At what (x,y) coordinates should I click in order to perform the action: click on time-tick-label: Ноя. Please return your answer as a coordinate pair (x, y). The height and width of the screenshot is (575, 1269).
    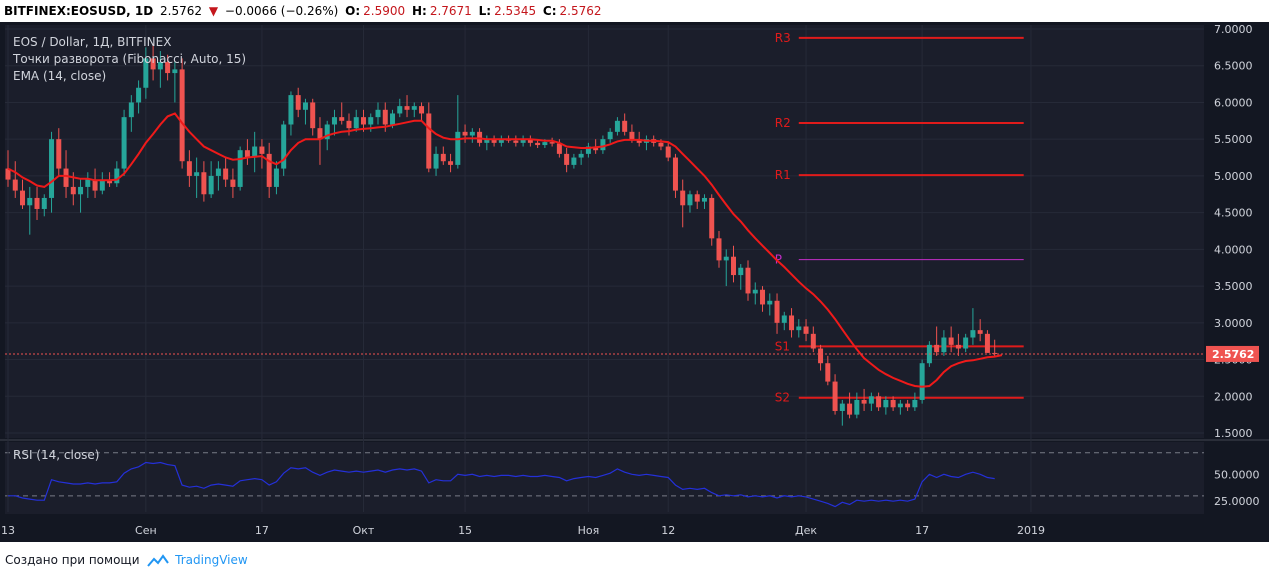
    Looking at the image, I should click on (589, 530).